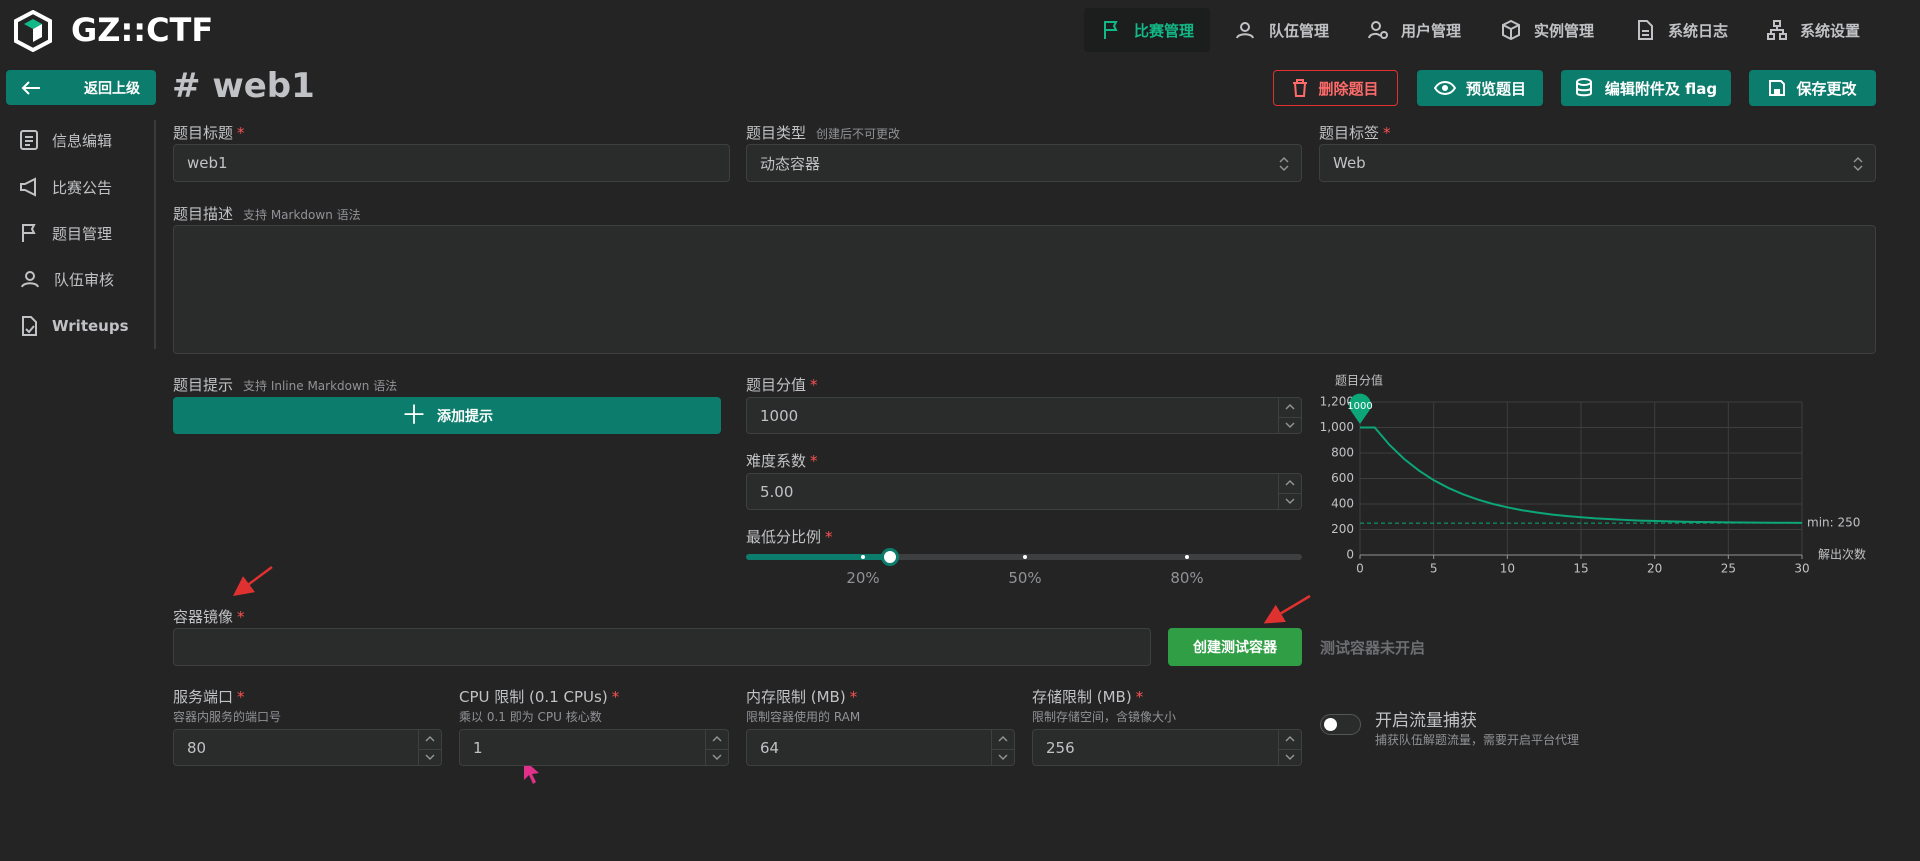  I want to click on save-button: 保存更改, so click(1812, 88).